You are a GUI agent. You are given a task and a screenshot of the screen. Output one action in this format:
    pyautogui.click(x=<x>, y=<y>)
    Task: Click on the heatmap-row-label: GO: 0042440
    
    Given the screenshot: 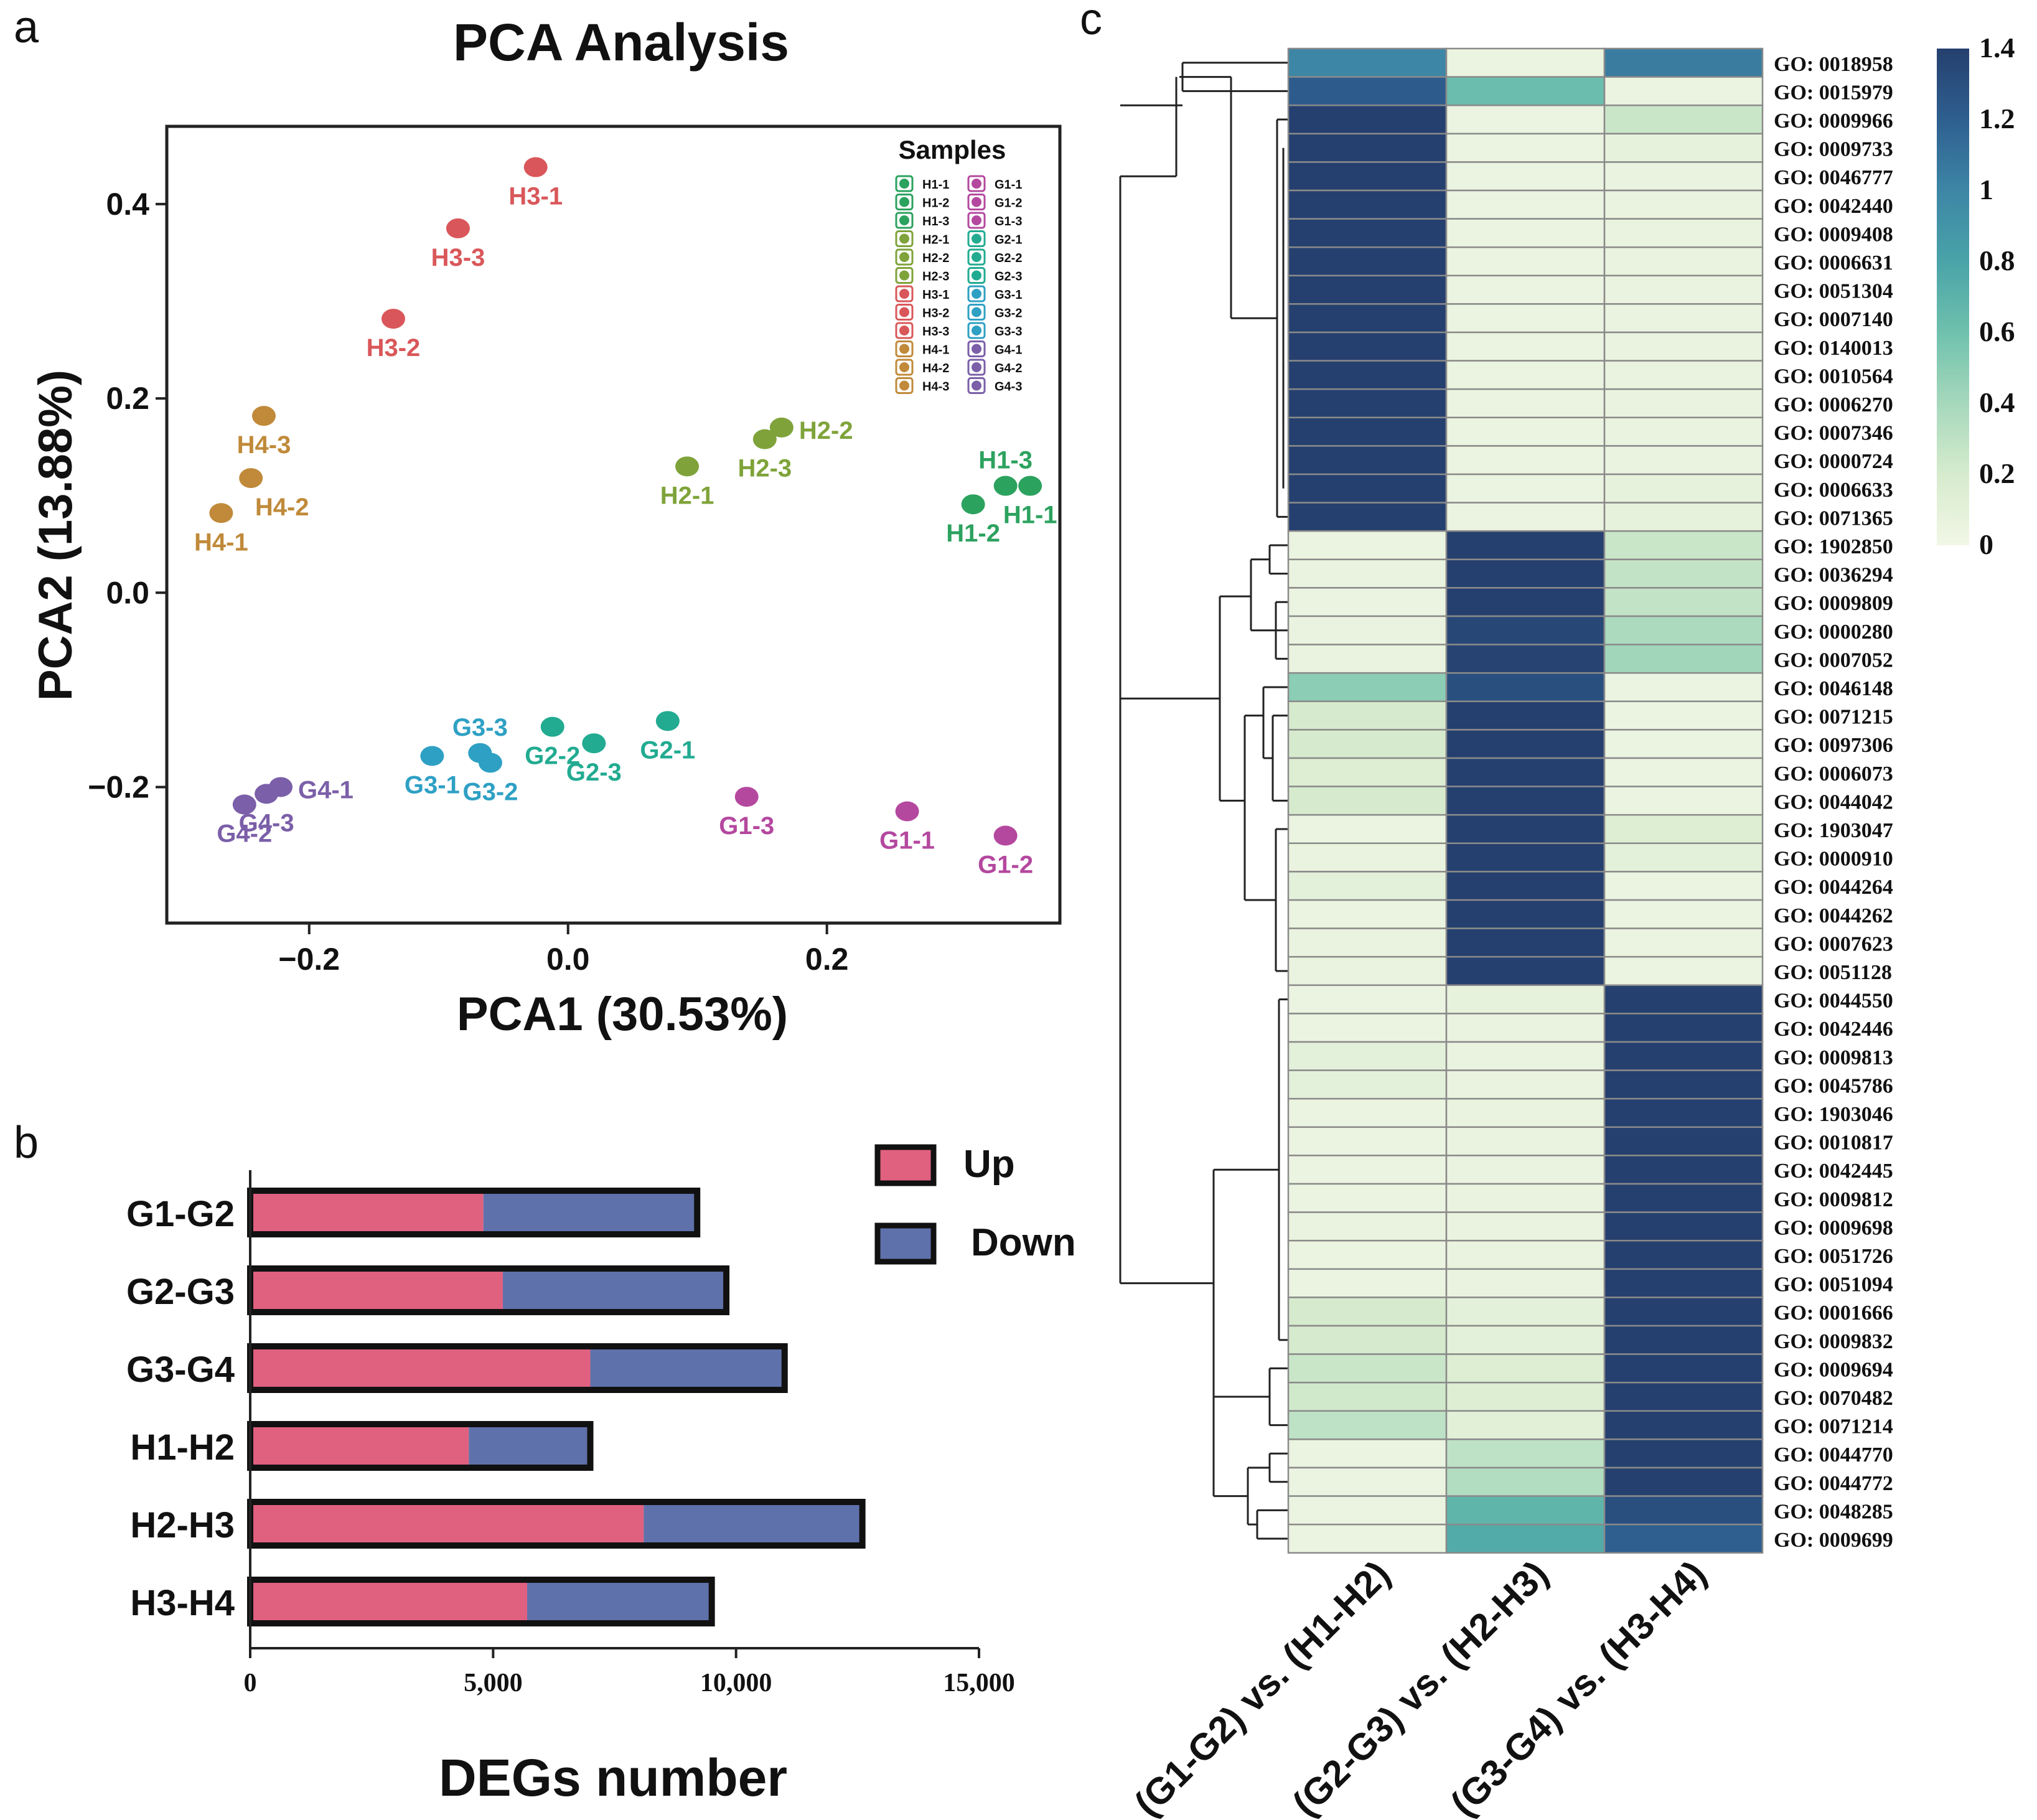 What is the action you would take?
    pyautogui.click(x=1834, y=206)
    